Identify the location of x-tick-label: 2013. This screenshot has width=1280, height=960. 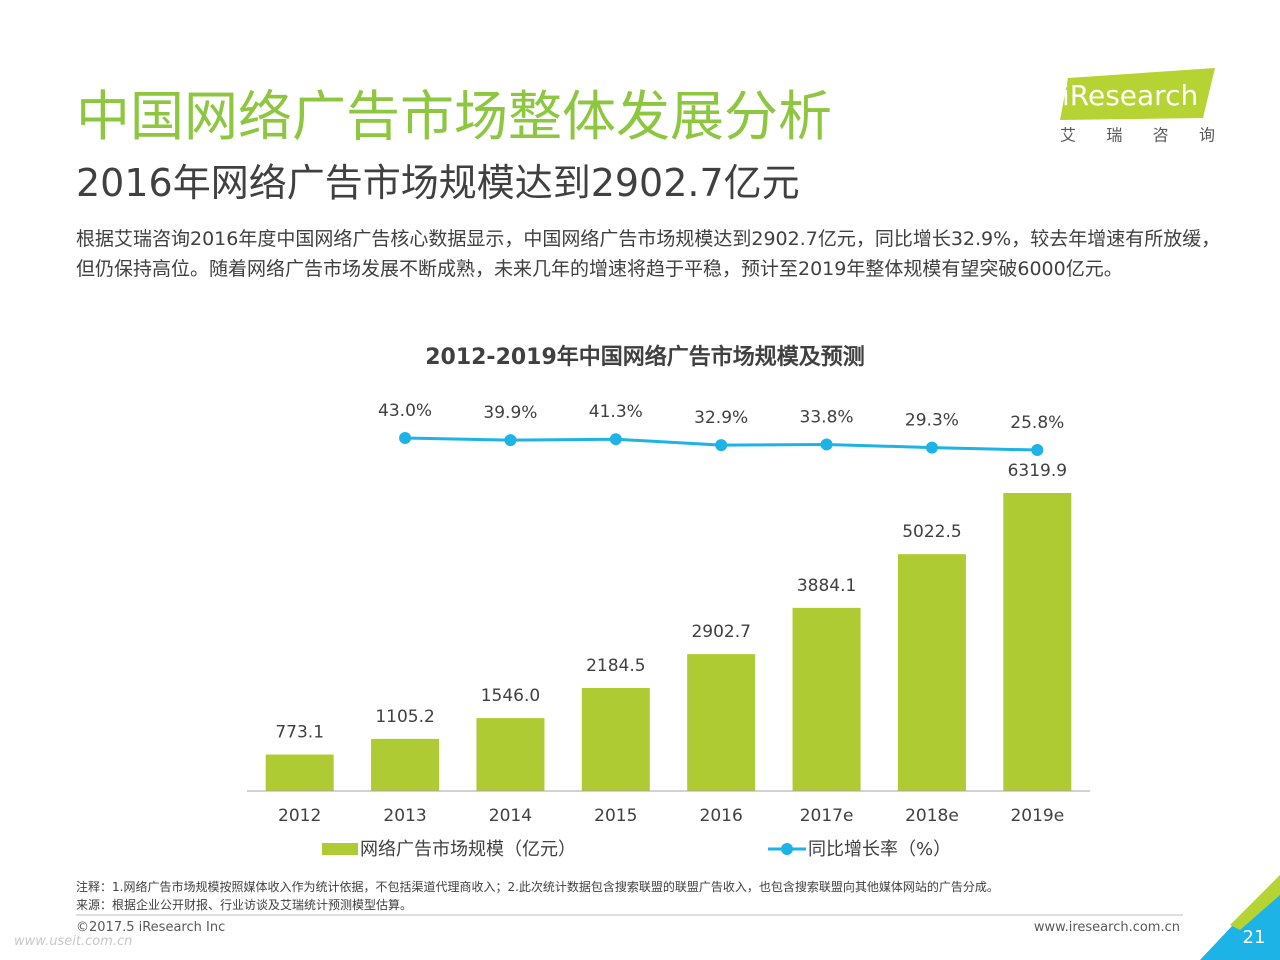
(404, 816).